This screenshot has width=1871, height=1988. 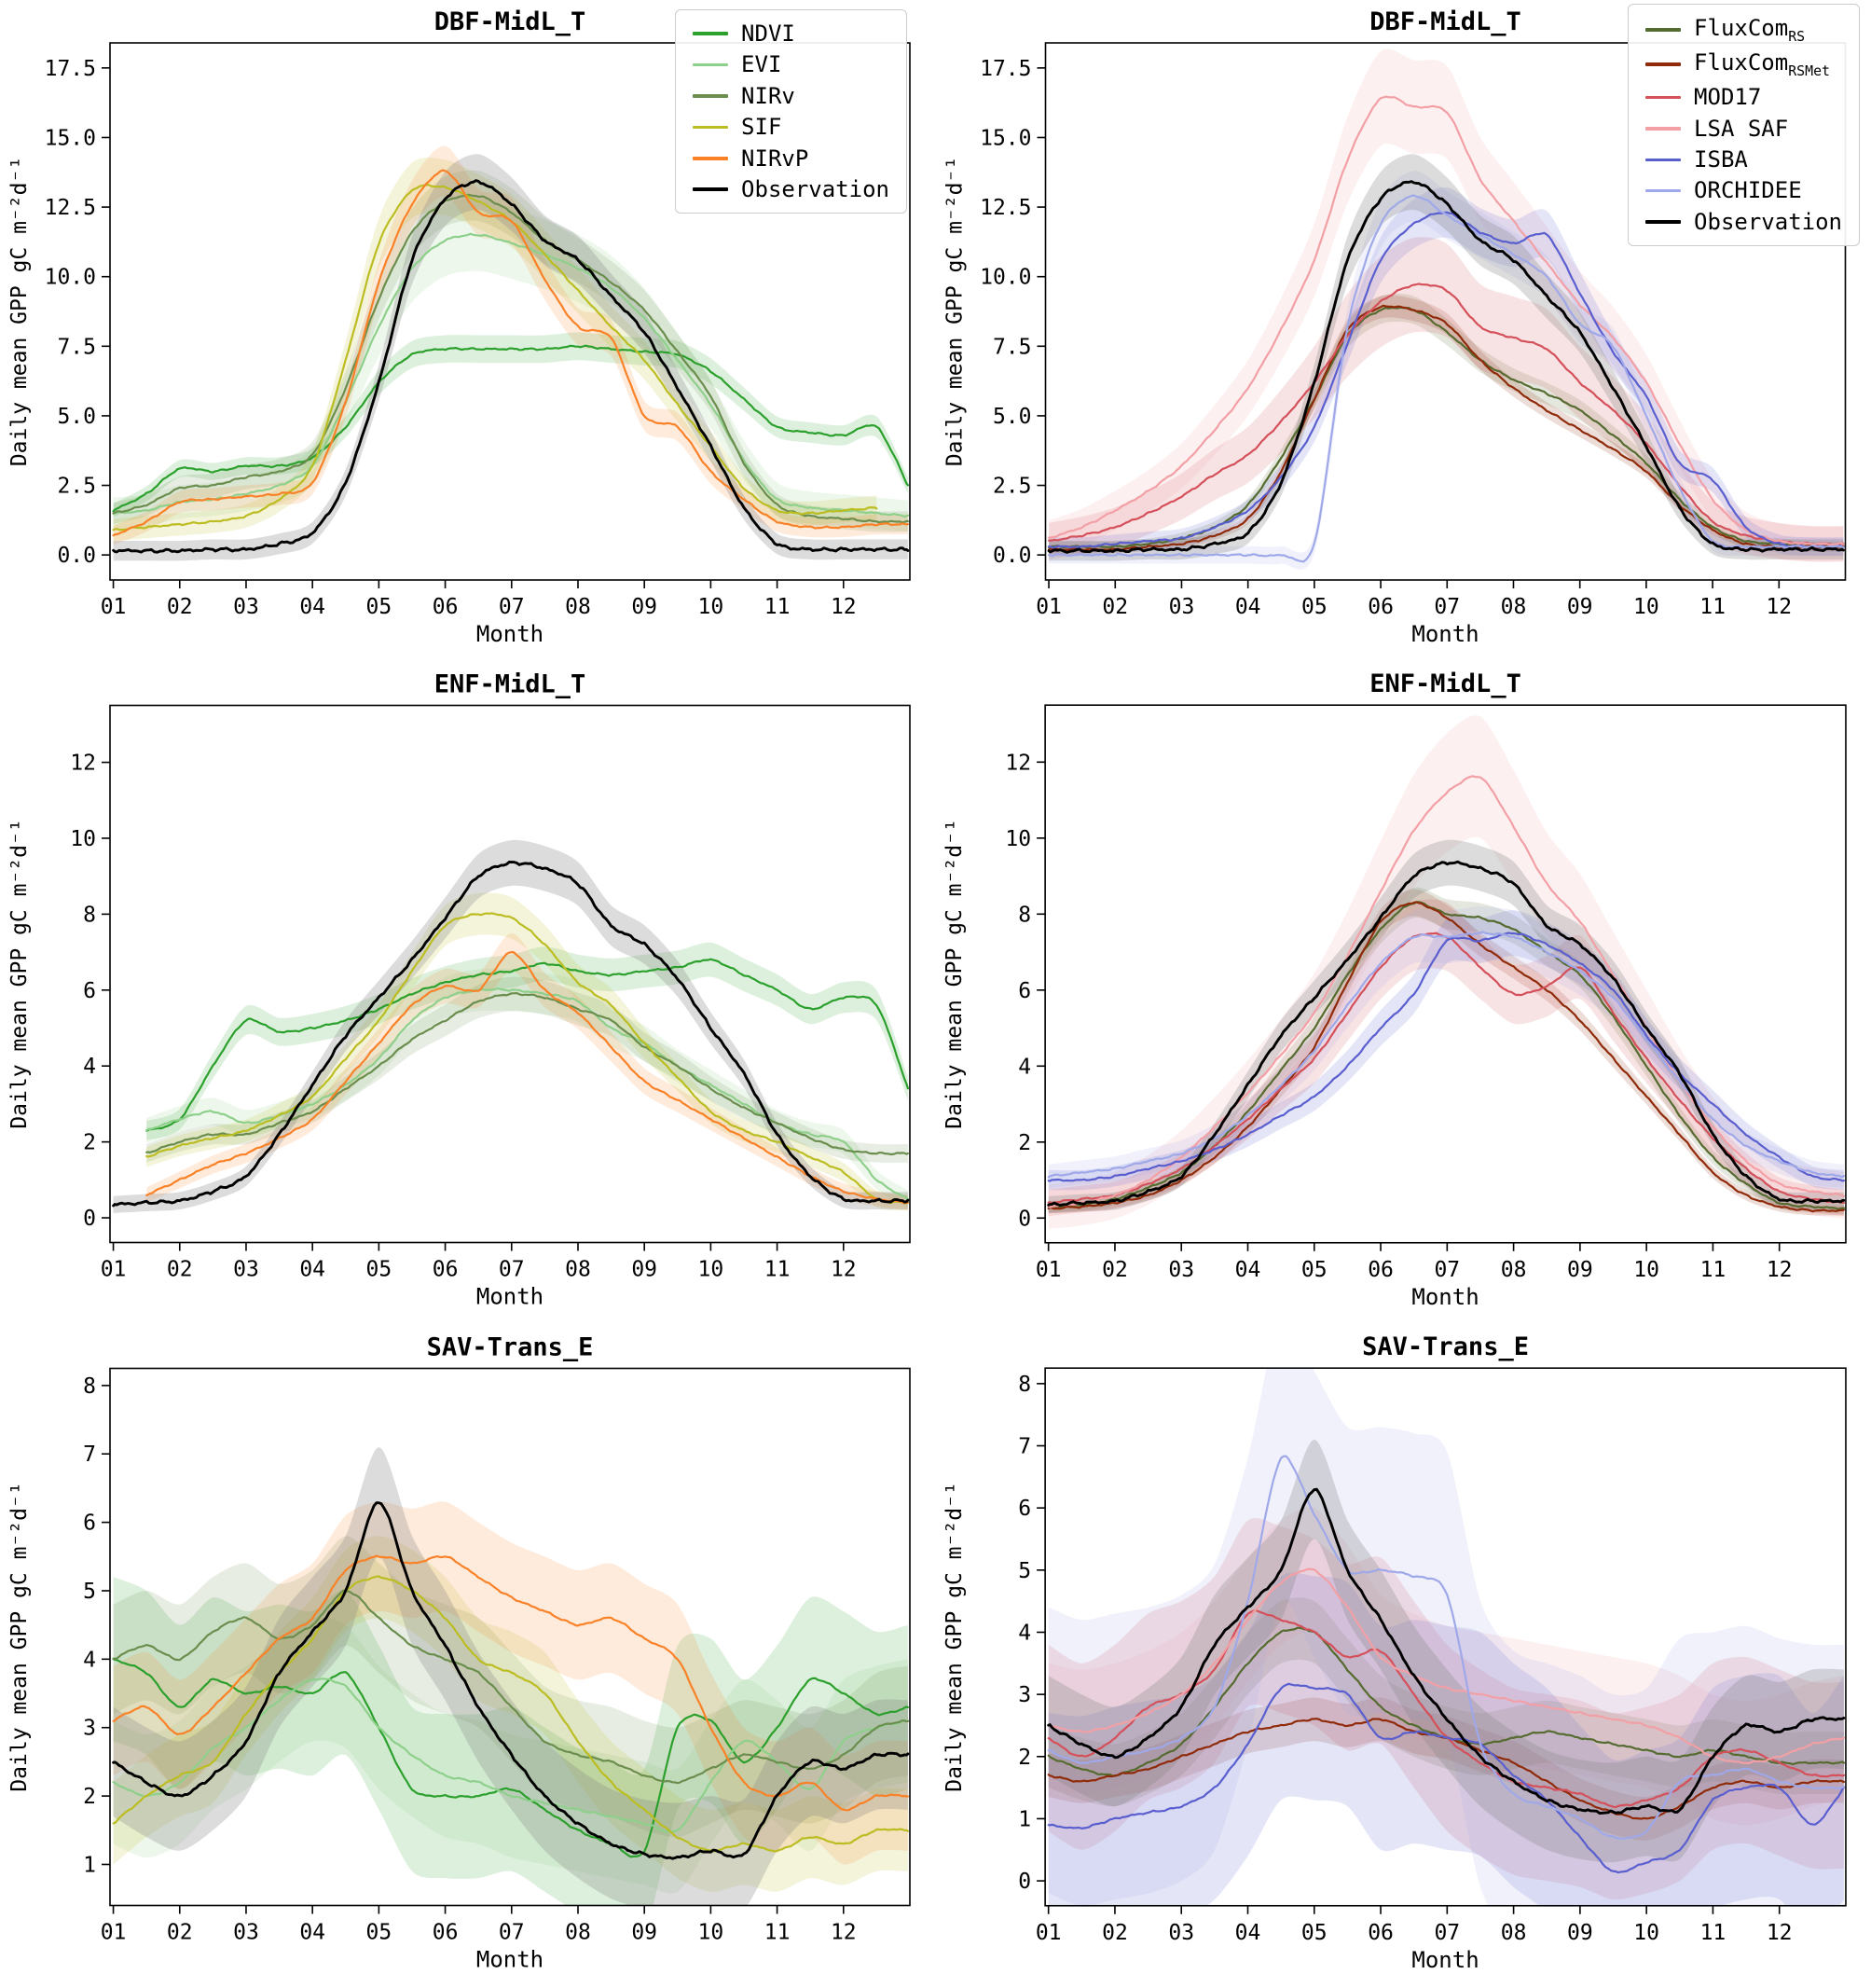 I want to click on band-evi, so click(x=510, y=365).